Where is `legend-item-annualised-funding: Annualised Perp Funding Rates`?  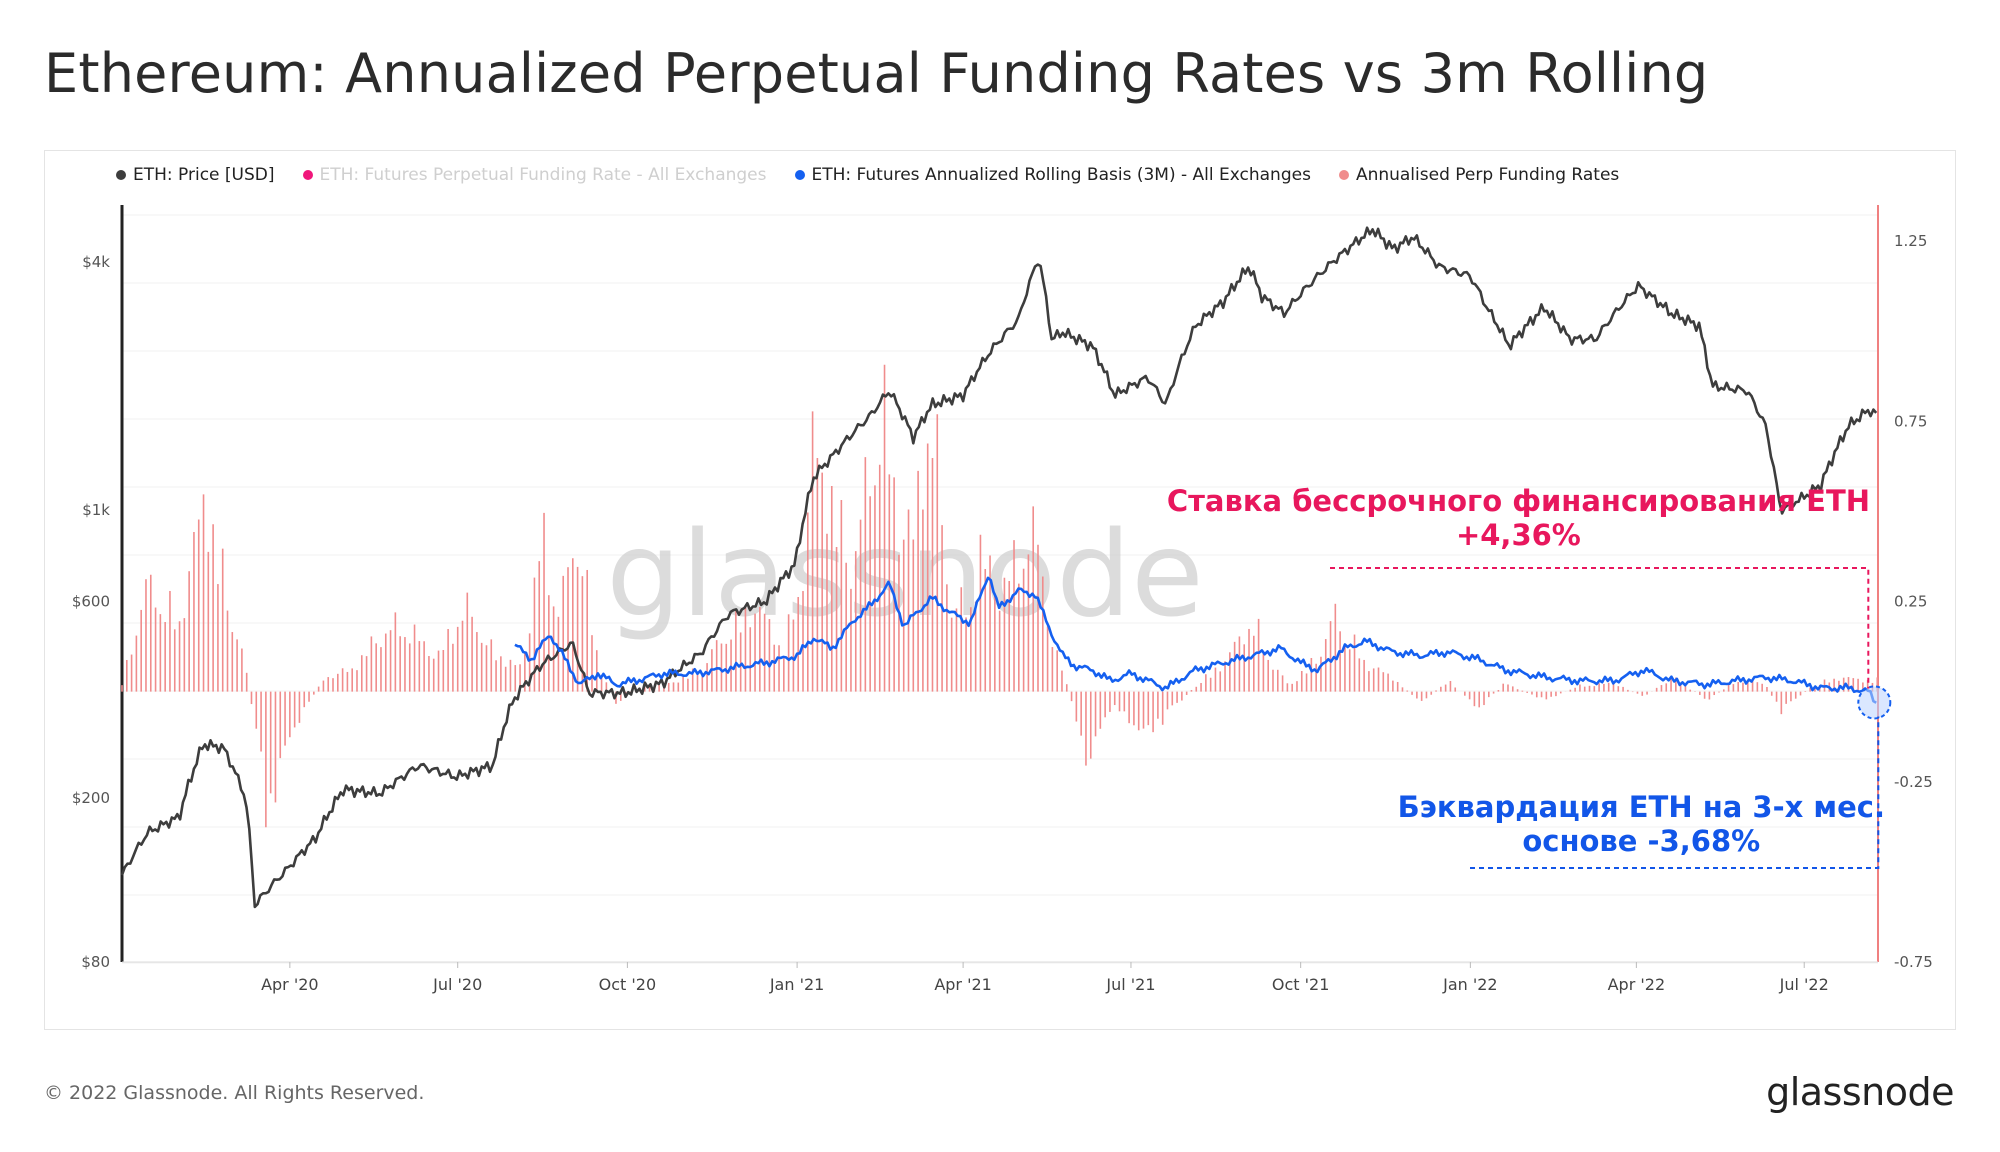 legend-item-annualised-funding: Annualised Perp Funding Rates is located at coordinates (1479, 175).